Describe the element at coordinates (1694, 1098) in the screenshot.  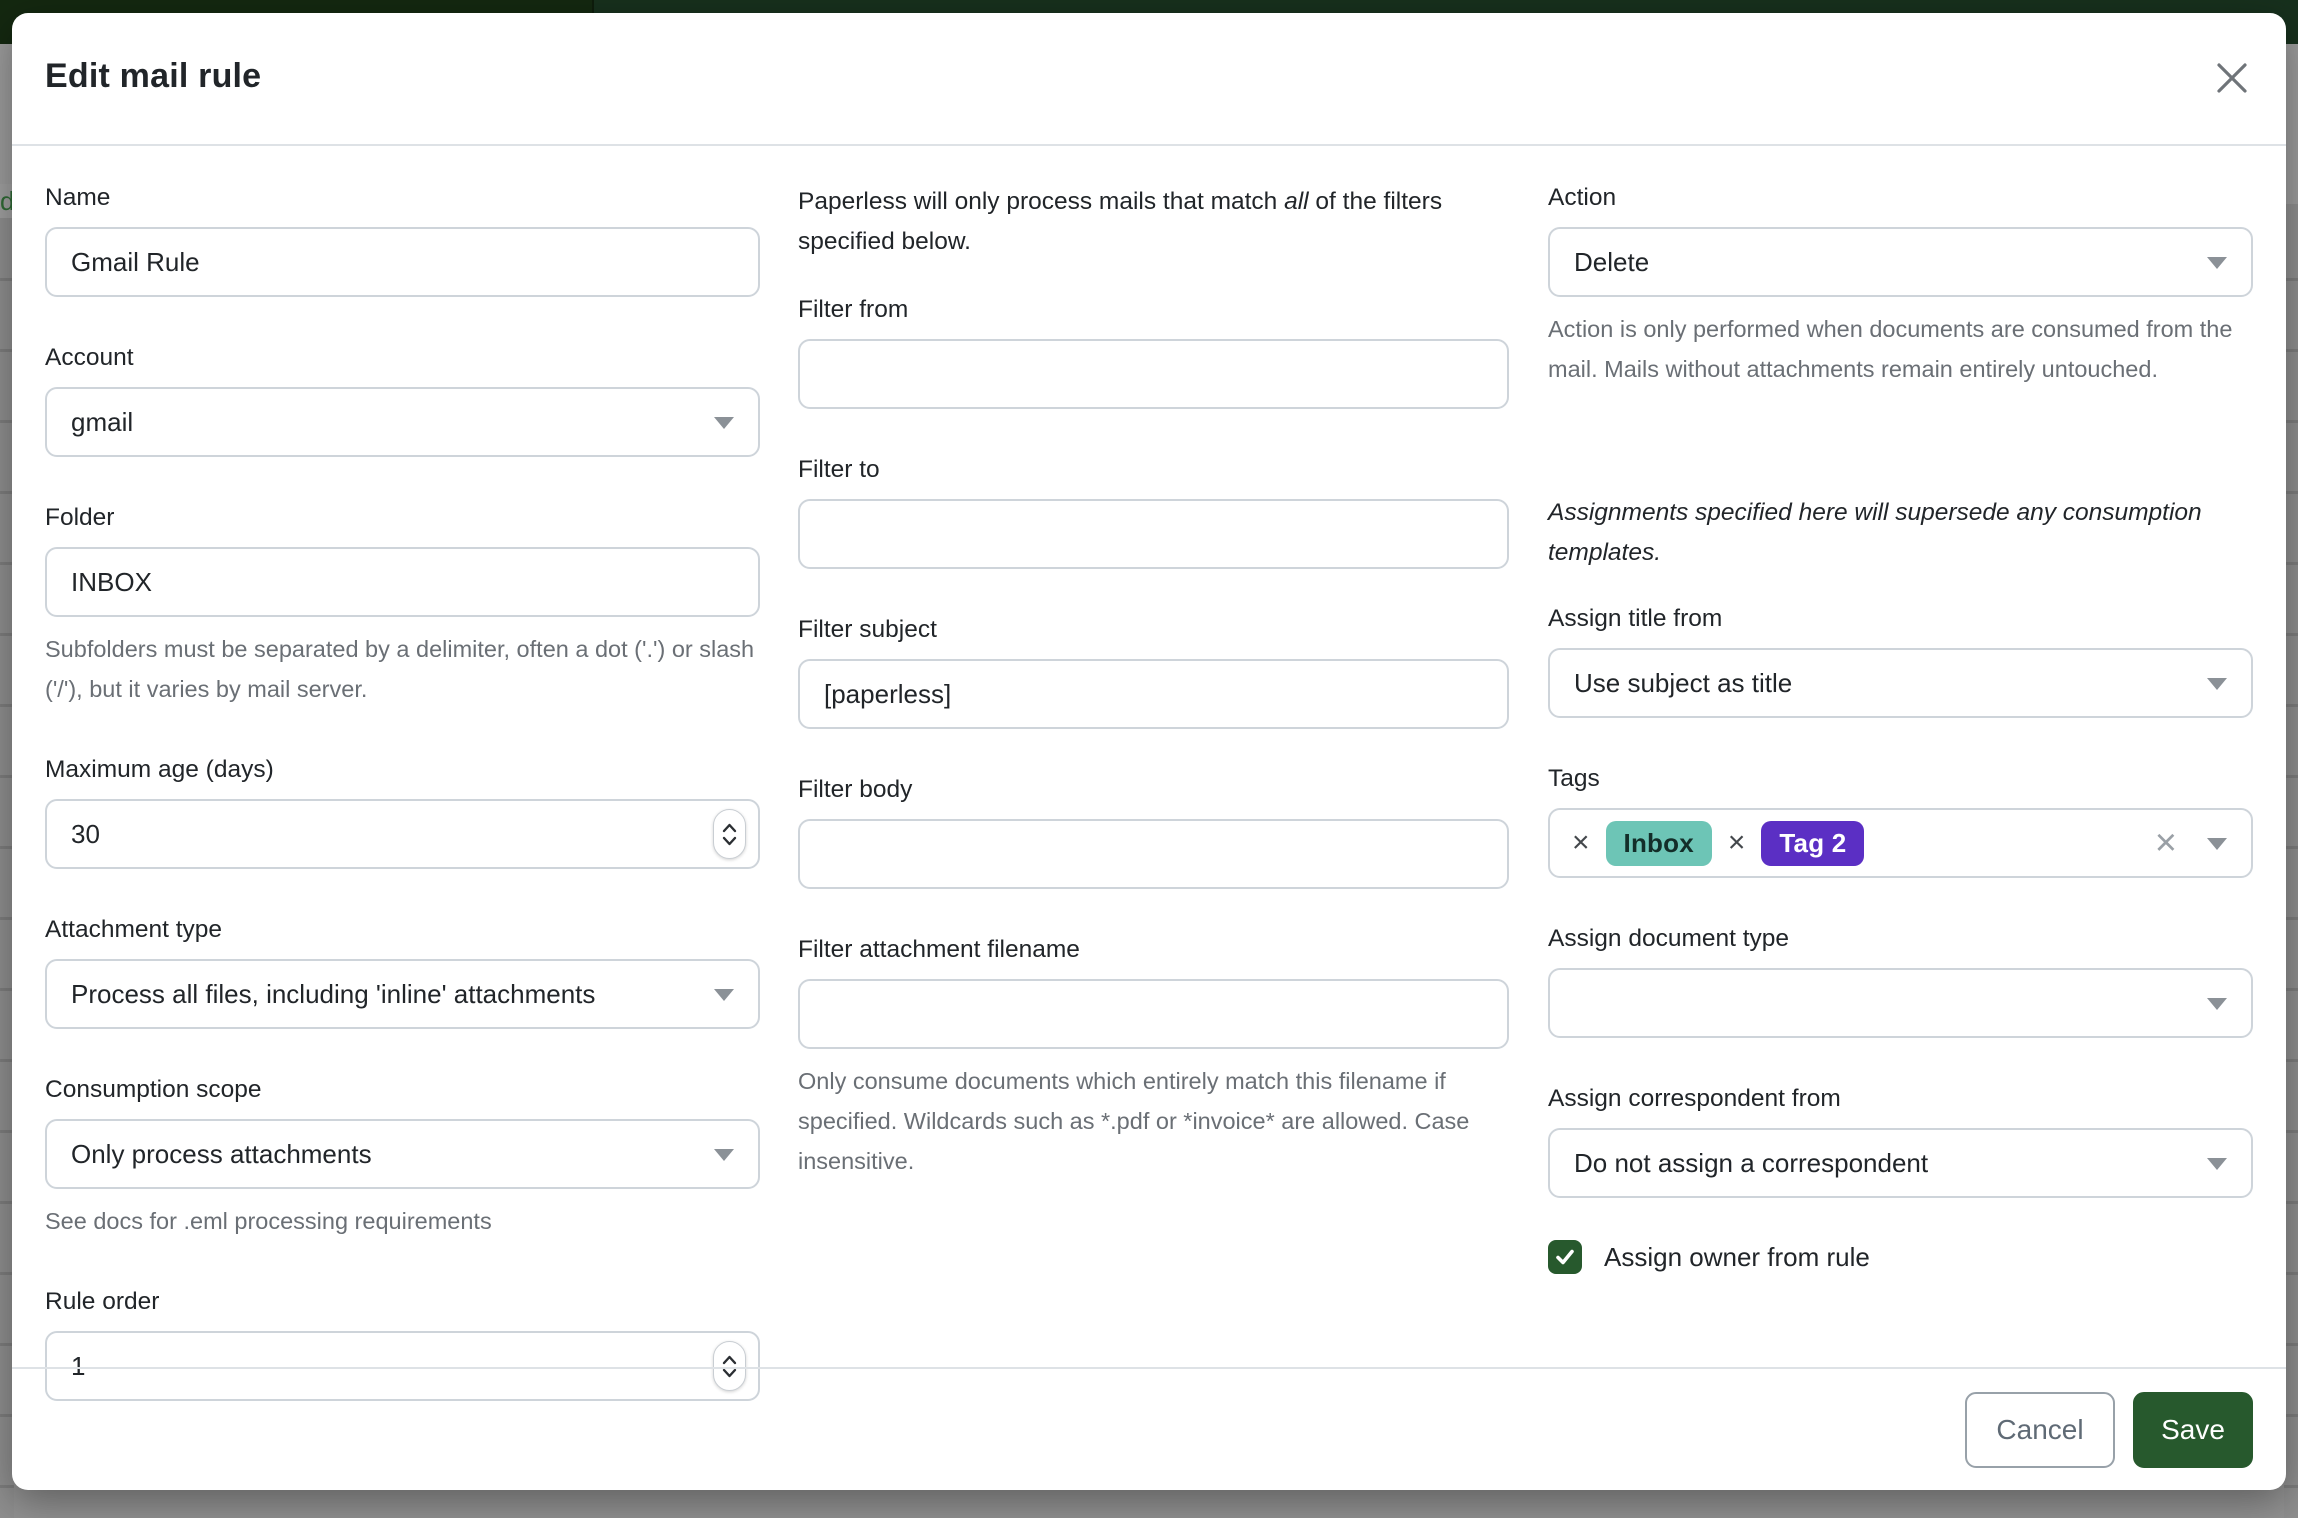
I see `assign-correspondent-from-label: Assign correspondent from` at that location.